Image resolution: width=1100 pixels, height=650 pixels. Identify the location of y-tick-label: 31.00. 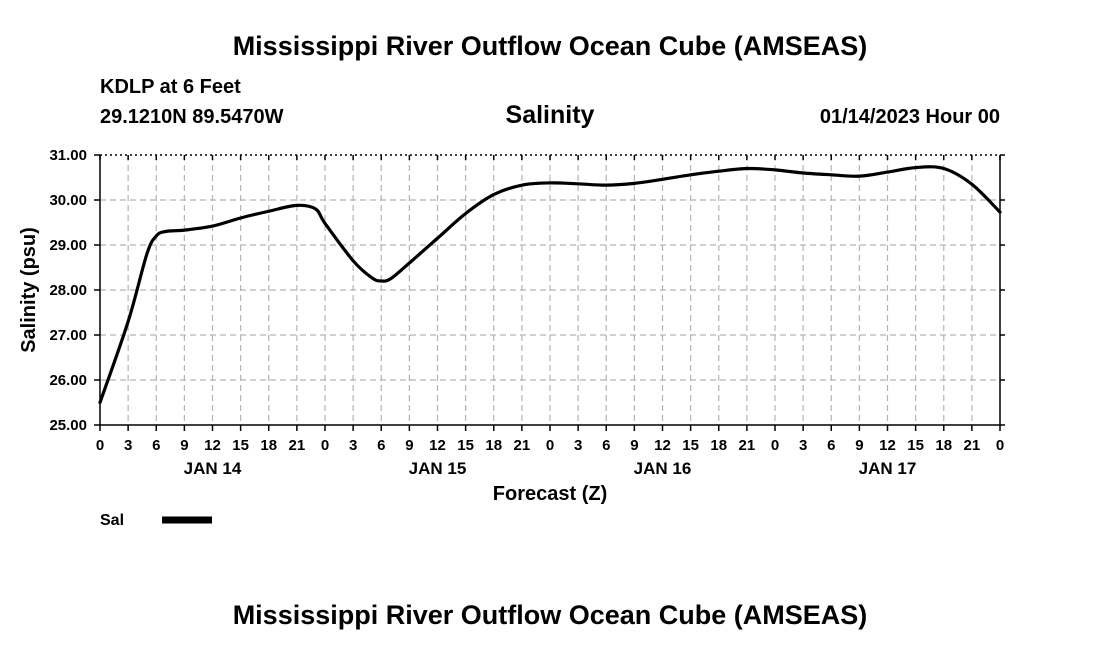
(68, 155).